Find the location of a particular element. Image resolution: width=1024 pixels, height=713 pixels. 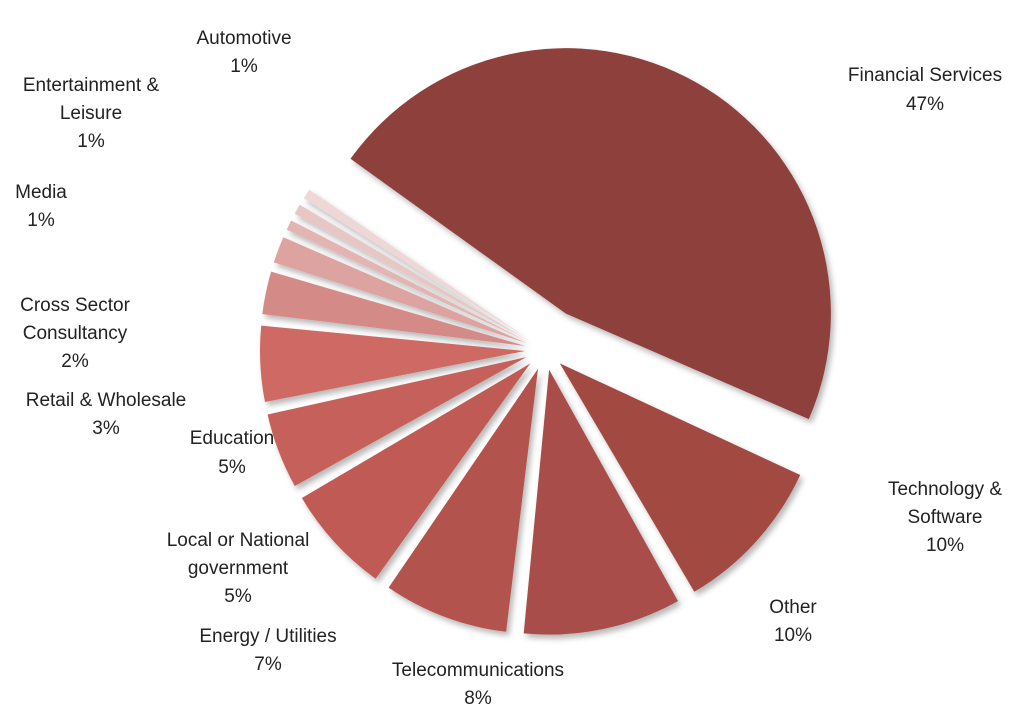

slice-label-name: Local or National is located at coordinates (238, 540).